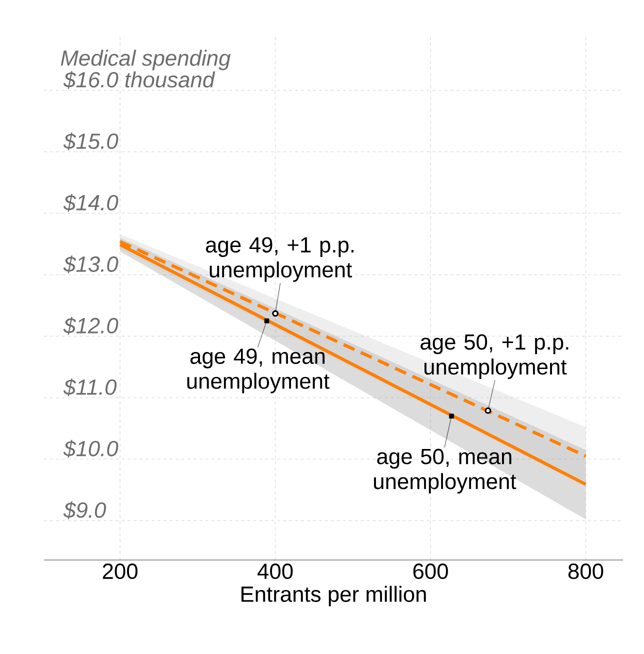  I want to click on annotation: age 49, +1 p.p. unemployment, so click(280, 259).